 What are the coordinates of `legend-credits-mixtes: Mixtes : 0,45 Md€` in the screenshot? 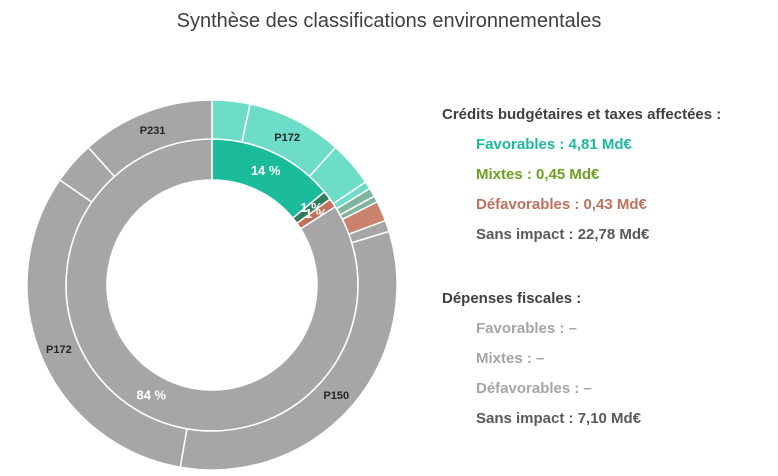 It's located at (538, 174).